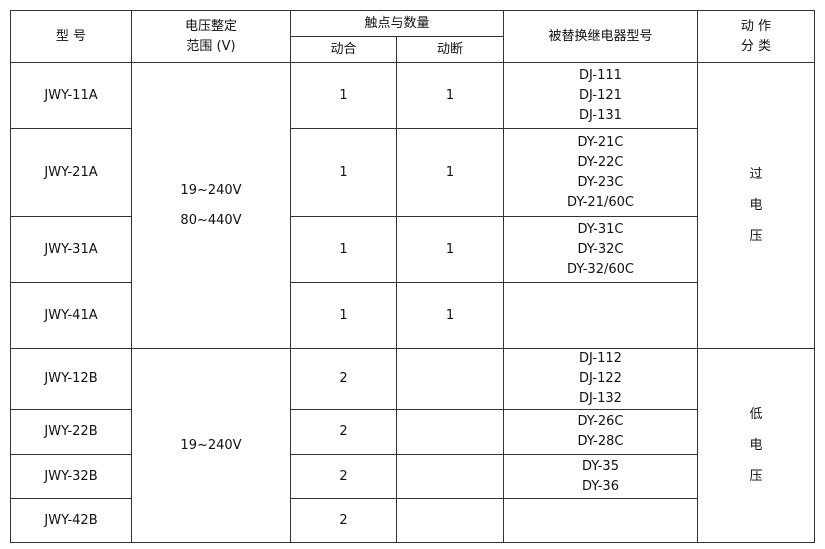 Image resolution: width=825 pixels, height=549 pixels. Describe the element at coordinates (600, 269) in the screenshot. I see `replaced-model: DY-32/60C` at that location.